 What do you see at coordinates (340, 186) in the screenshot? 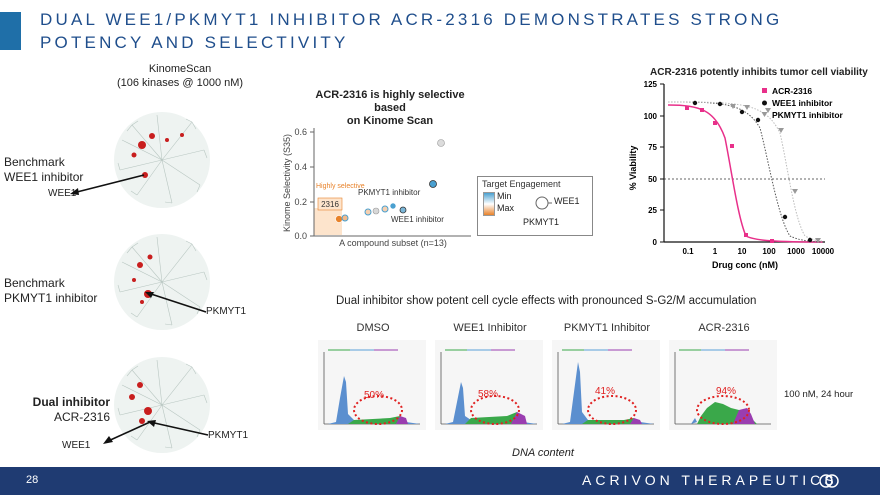
I see `highly-selective-label: Highly selective` at bounding box center [340, 186].